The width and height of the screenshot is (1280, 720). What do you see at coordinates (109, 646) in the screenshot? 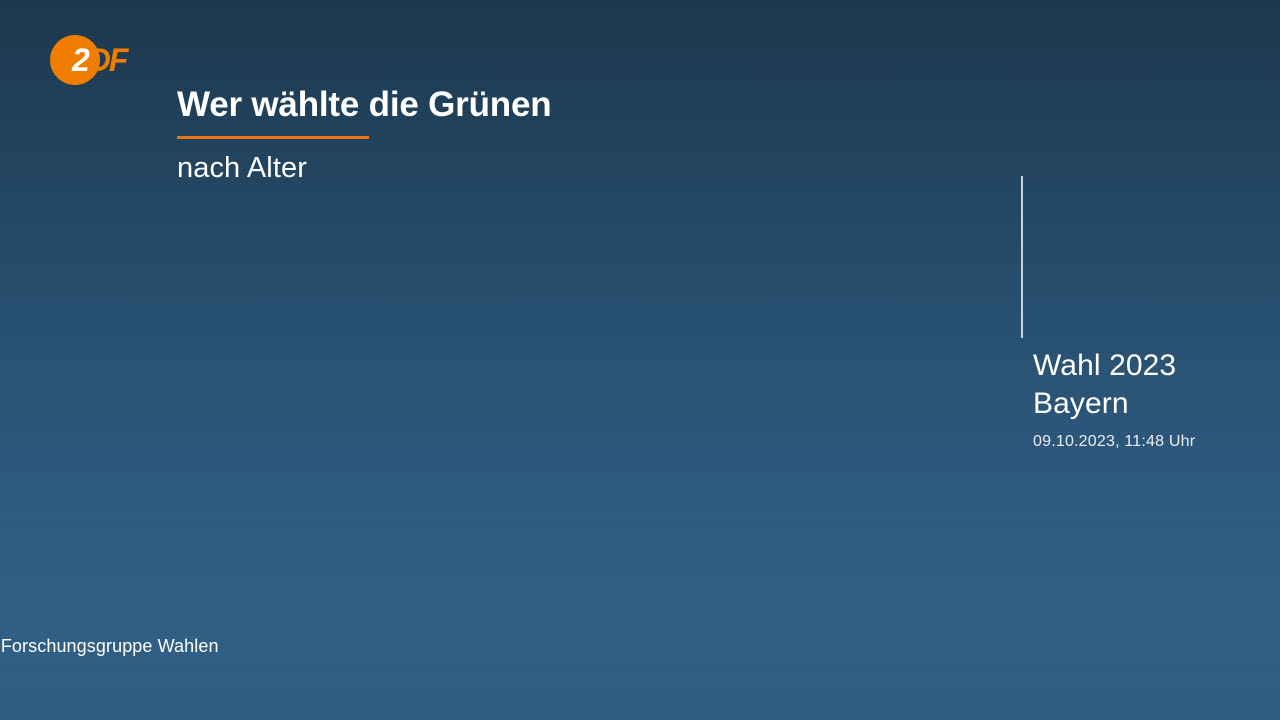
I see `source-label: Quelle: Forschungsgruppe Wahlen` at bounding box center [109, 646].